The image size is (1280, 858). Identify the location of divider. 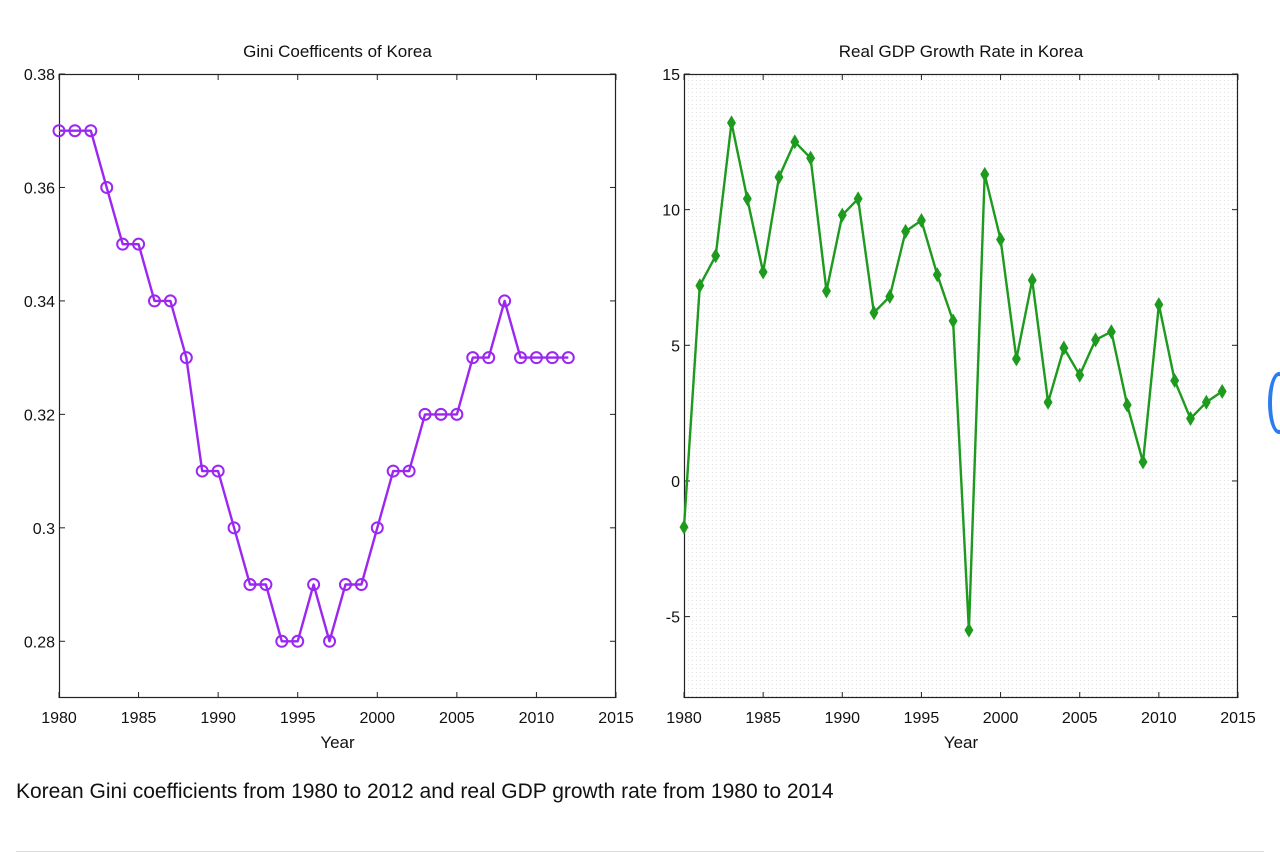
(640, 851).